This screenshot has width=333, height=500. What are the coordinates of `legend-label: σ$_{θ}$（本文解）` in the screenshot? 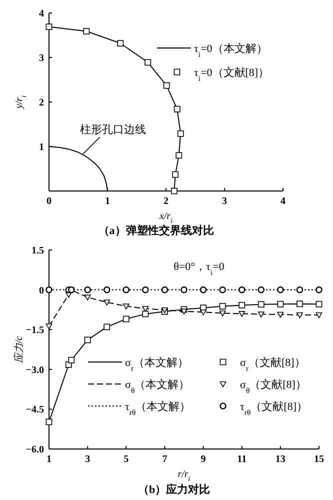 It's located at (157, 386).